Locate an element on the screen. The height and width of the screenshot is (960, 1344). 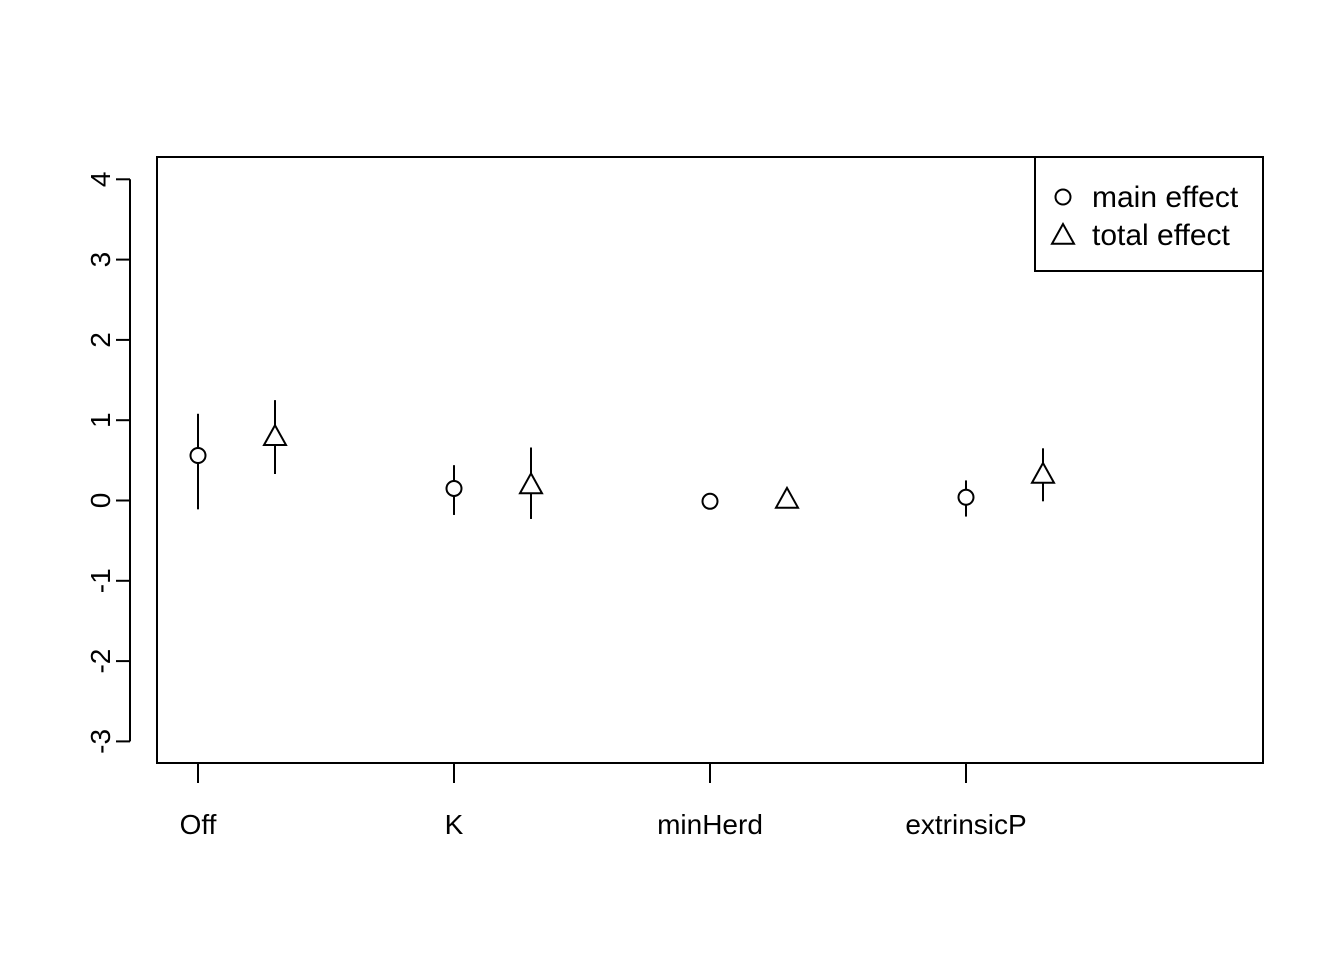
legend-entry: total effect is located at coordinates (1161, 235).